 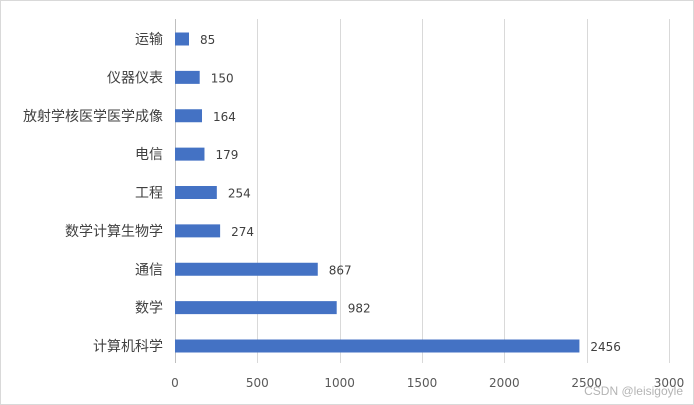 I want to click on category-label: 计算机科学, so click(x=128, y=347).